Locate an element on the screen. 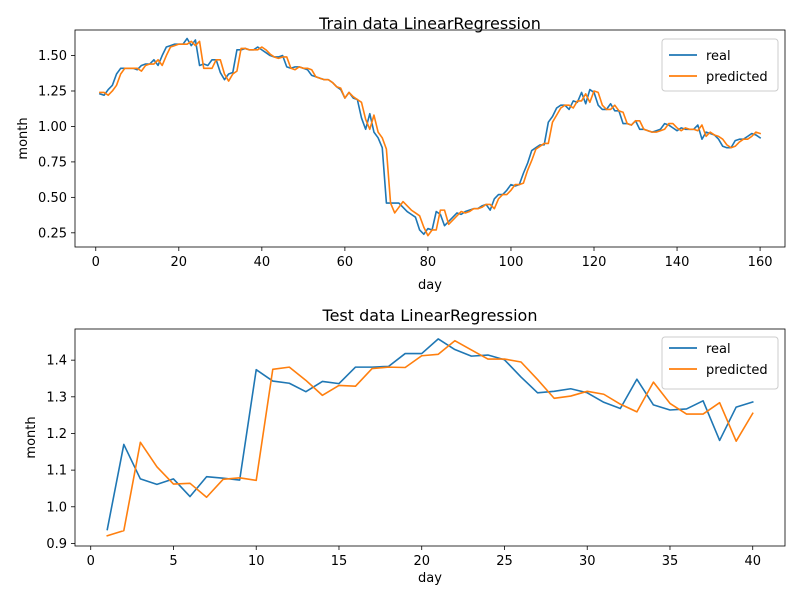  test-chart-x-tick-label: 5 is located at coordinates (173, 561).